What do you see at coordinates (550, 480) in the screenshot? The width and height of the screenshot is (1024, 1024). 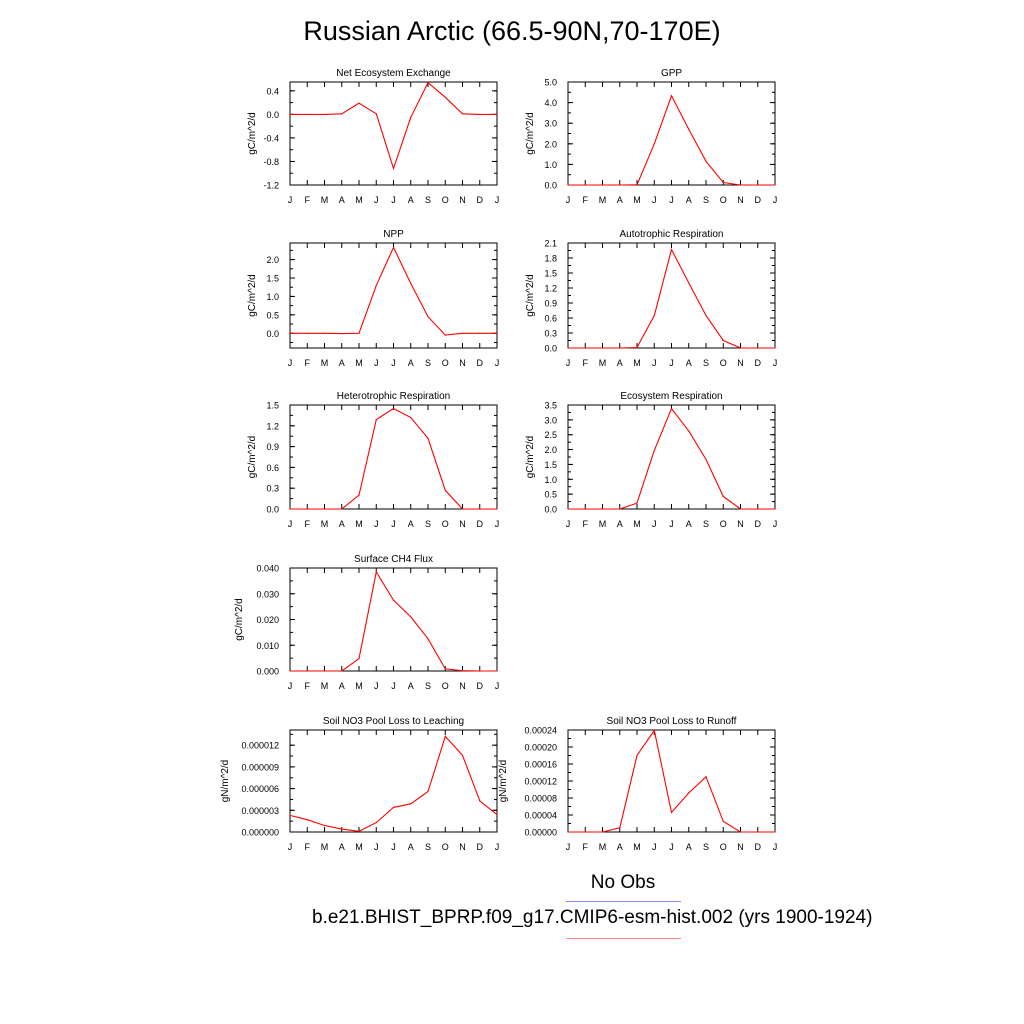 I see `y-tick-label: 1.0` at bounding box center [550, 480].